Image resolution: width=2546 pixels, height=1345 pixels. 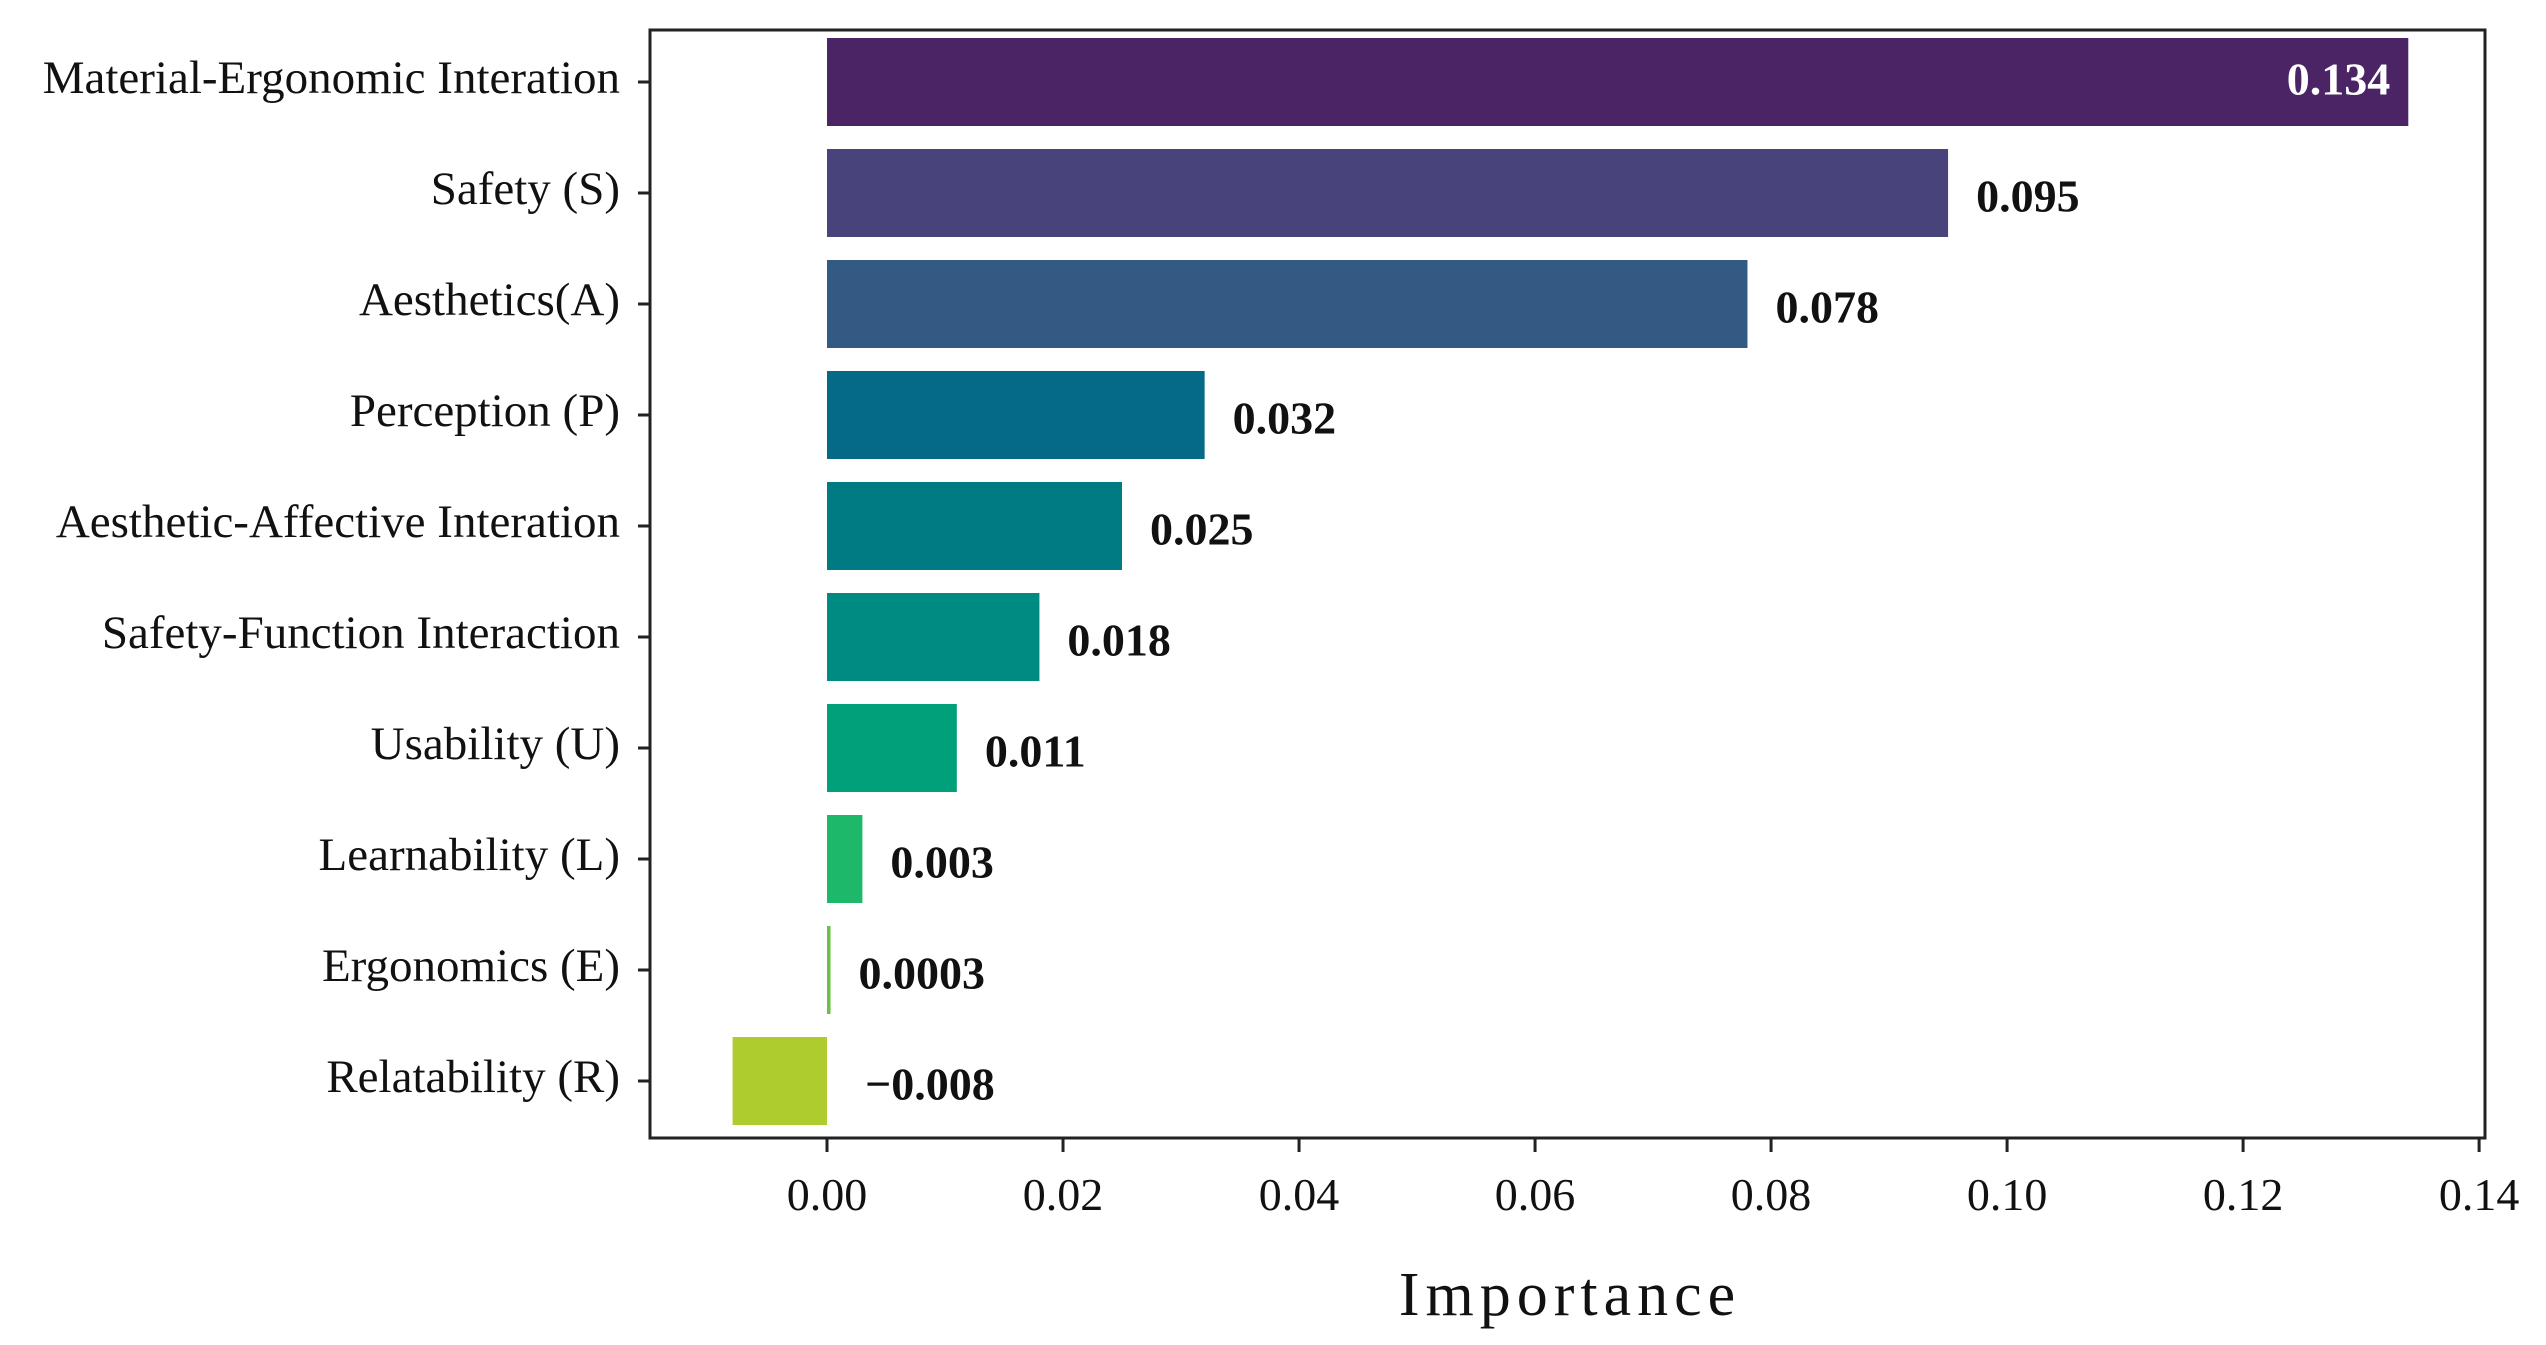 I want to click on category-label-9: Relatability (R), so click(x=473, y=1077).